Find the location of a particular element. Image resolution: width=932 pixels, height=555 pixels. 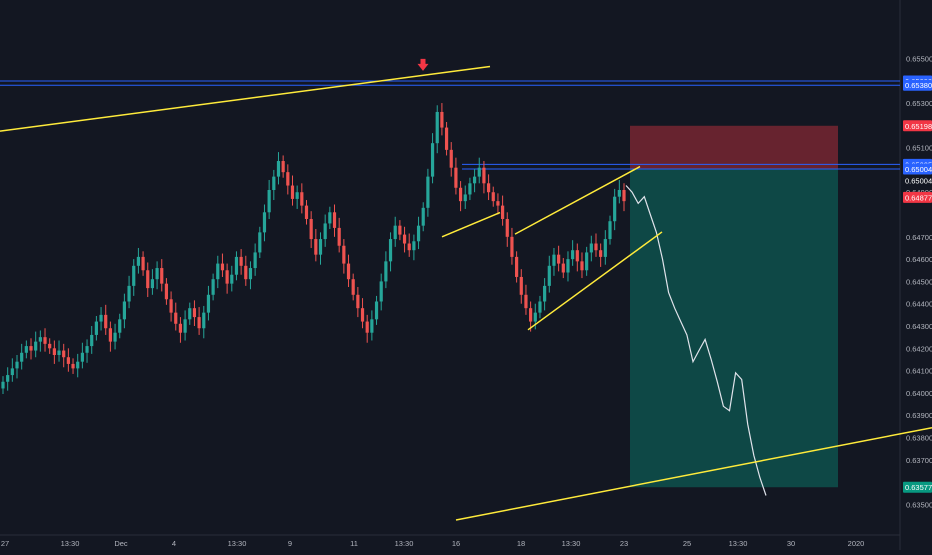

y-axis-tick-label: 0.65300 is located at coordinates (919, 103).